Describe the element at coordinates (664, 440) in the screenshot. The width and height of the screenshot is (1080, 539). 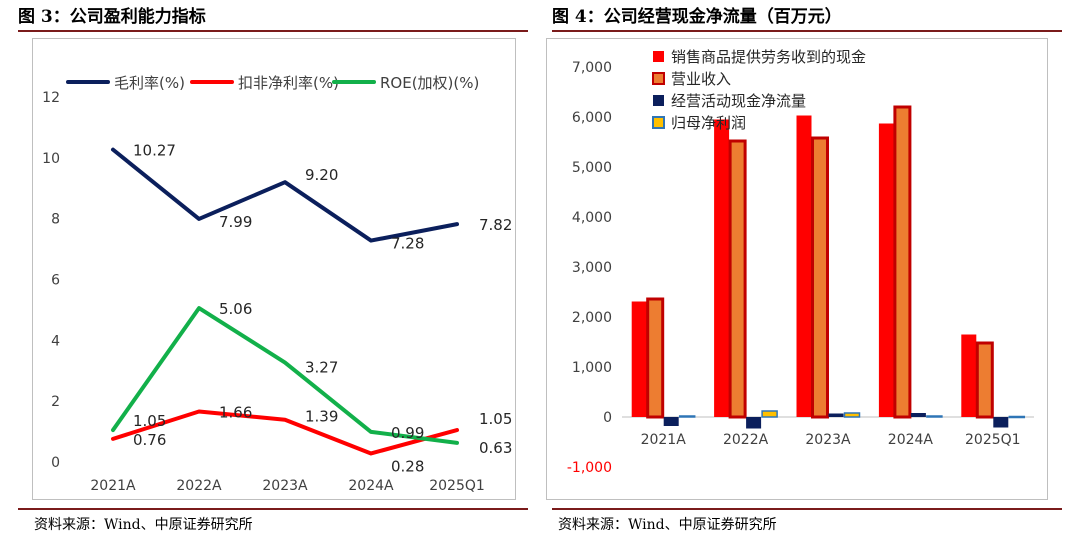
I see `right-xtick-label: 2021A` at that location.